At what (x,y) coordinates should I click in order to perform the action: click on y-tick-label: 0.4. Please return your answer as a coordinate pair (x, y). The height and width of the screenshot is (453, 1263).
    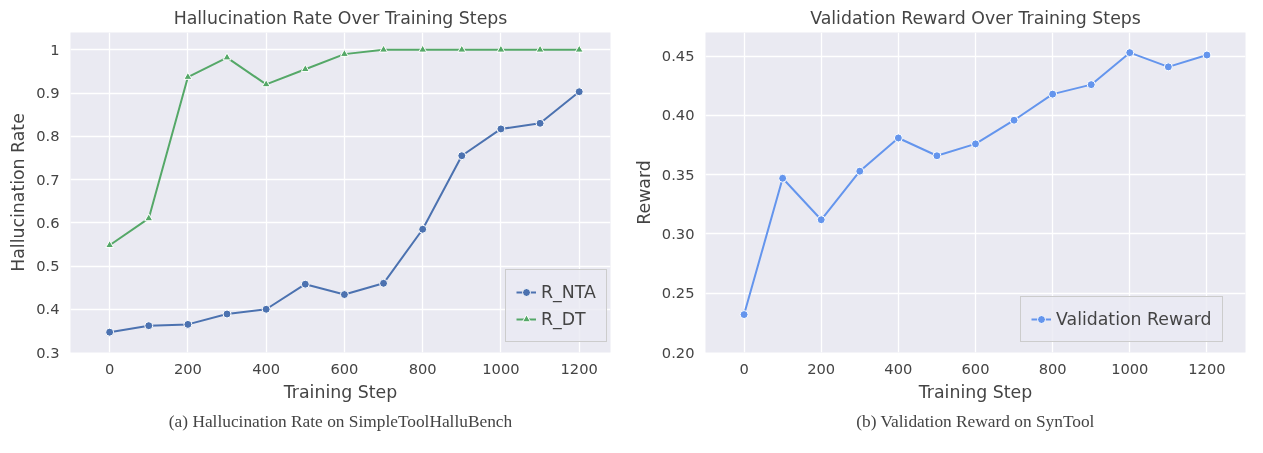
    Looking at the image, I should click on (48, 309).